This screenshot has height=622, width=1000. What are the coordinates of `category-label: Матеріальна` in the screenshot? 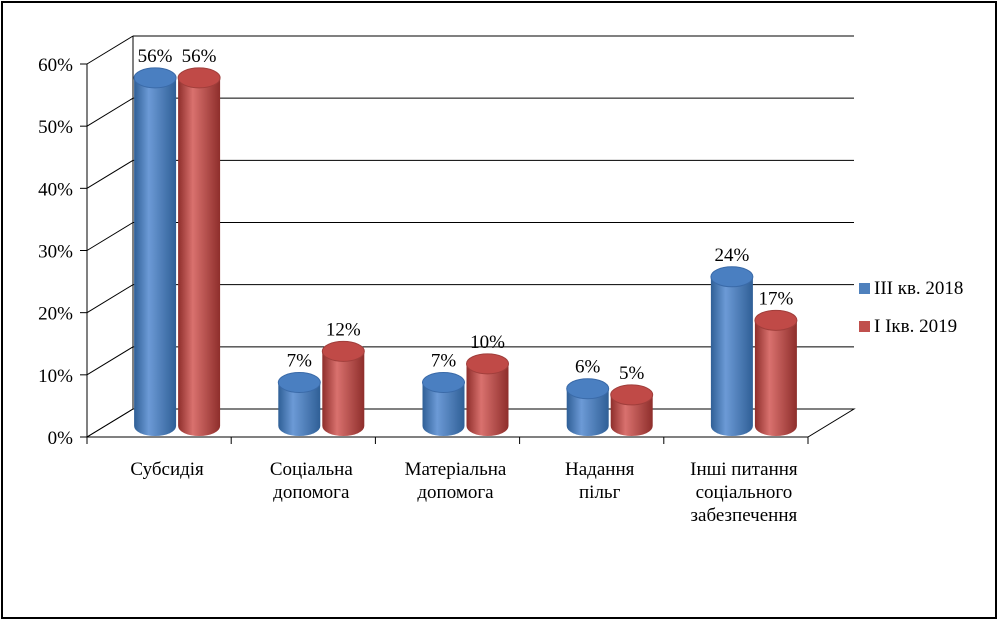 It's located at (456, 469).